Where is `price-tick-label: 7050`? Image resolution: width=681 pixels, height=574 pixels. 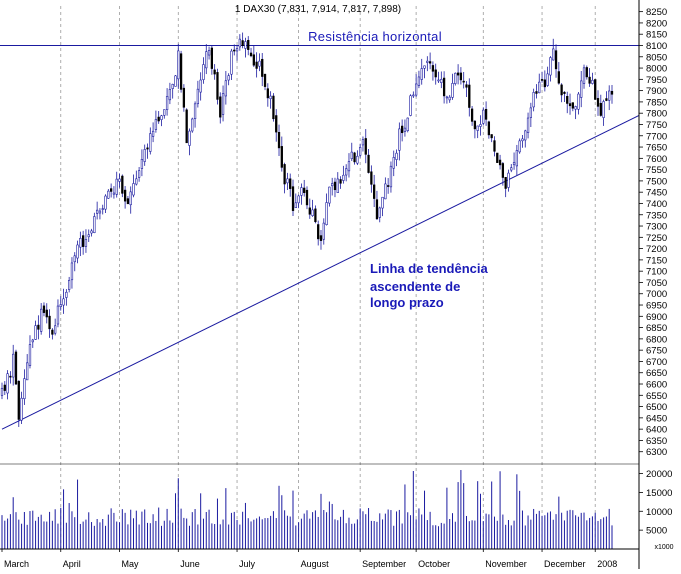
price-tick-label: 7050 is located at coordinates (656, 283).